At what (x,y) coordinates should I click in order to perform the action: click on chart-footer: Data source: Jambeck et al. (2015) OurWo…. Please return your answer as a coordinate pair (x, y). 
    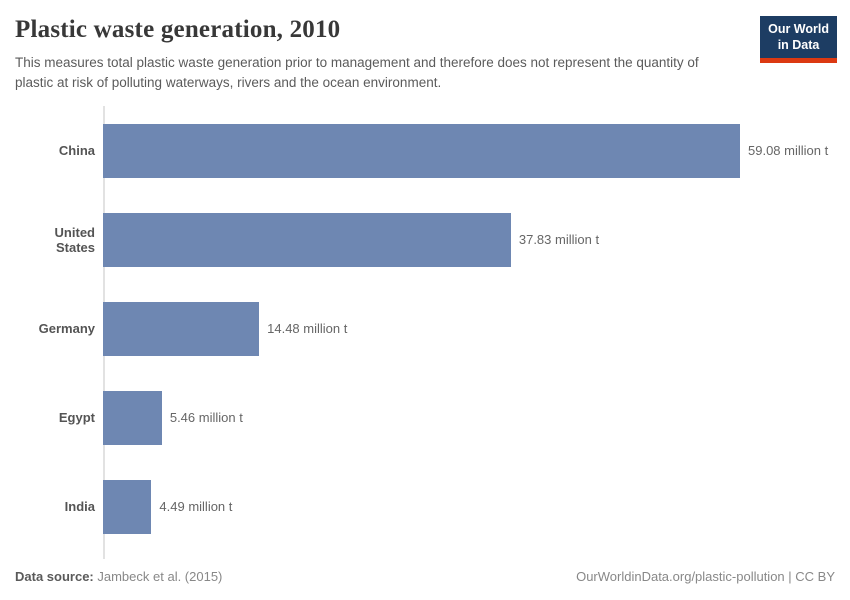
    Looking at the image, I should click on (425, 576).